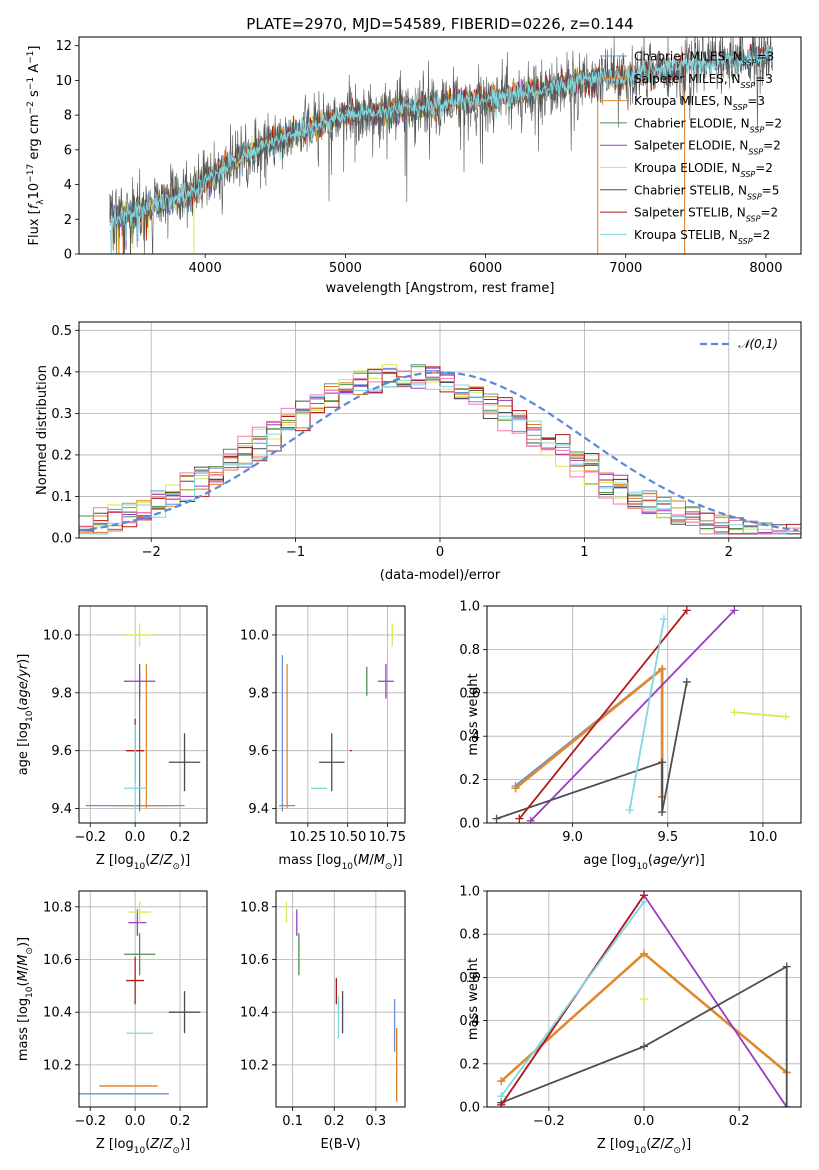  Describe the element at coordinates (151, 552) in the screenshot. I see `x-tick-label: −2` at that location.